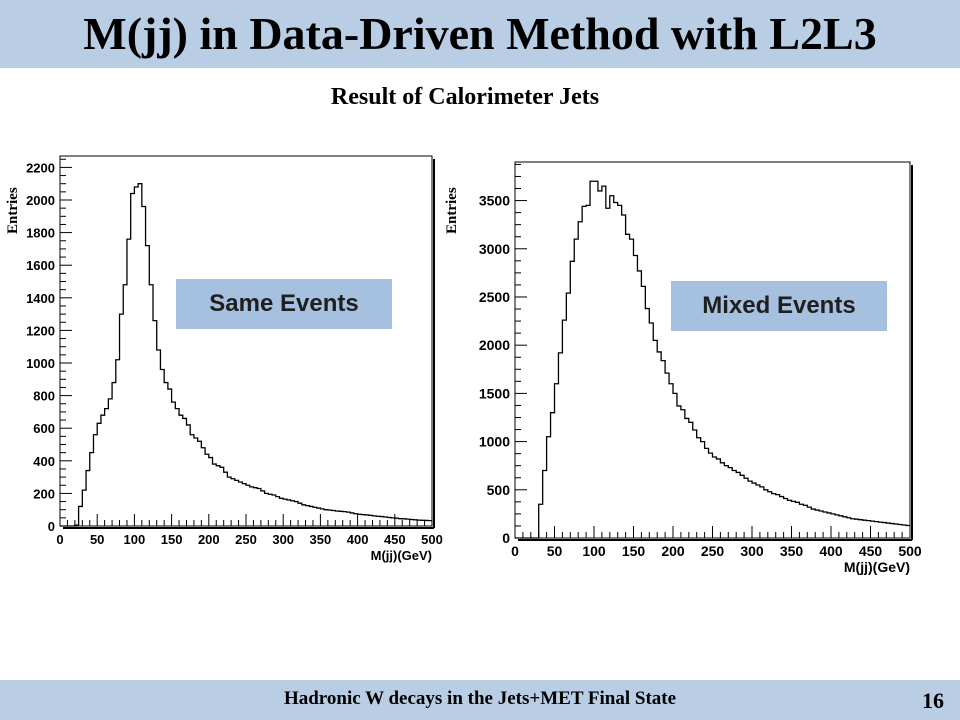 The height and width of the screenshot is (720, 960). Describe the element at coordinates (494, 249) in the screenshot. I see `y-tick-label: 3000` at that location.